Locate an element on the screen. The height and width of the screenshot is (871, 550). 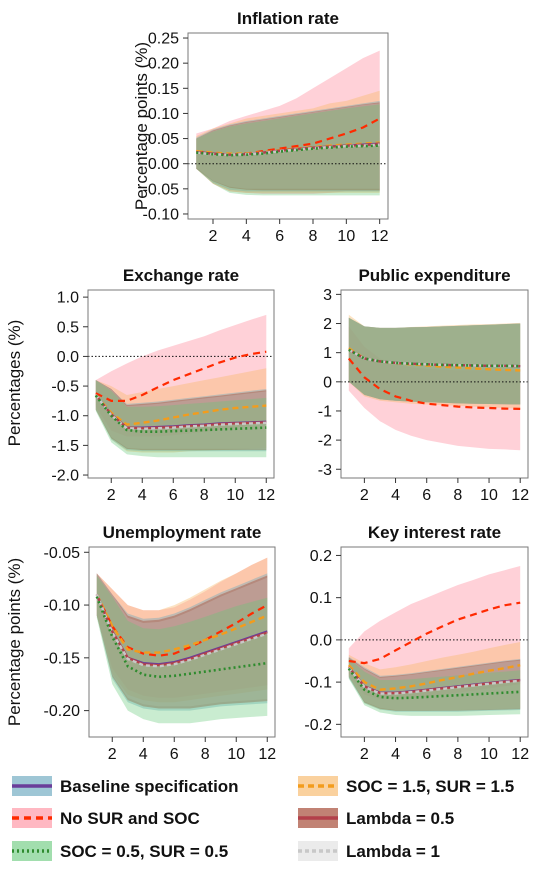
y-tick-label: 0.05 is located at coordinates (163, 139).